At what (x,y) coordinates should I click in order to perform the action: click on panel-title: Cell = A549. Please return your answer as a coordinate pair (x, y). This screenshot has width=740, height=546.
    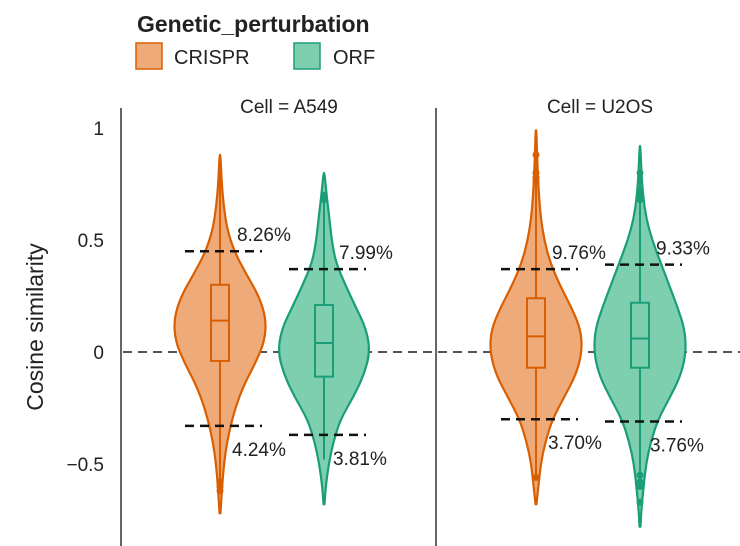
    Looking at the image, I should click on (289, 107).